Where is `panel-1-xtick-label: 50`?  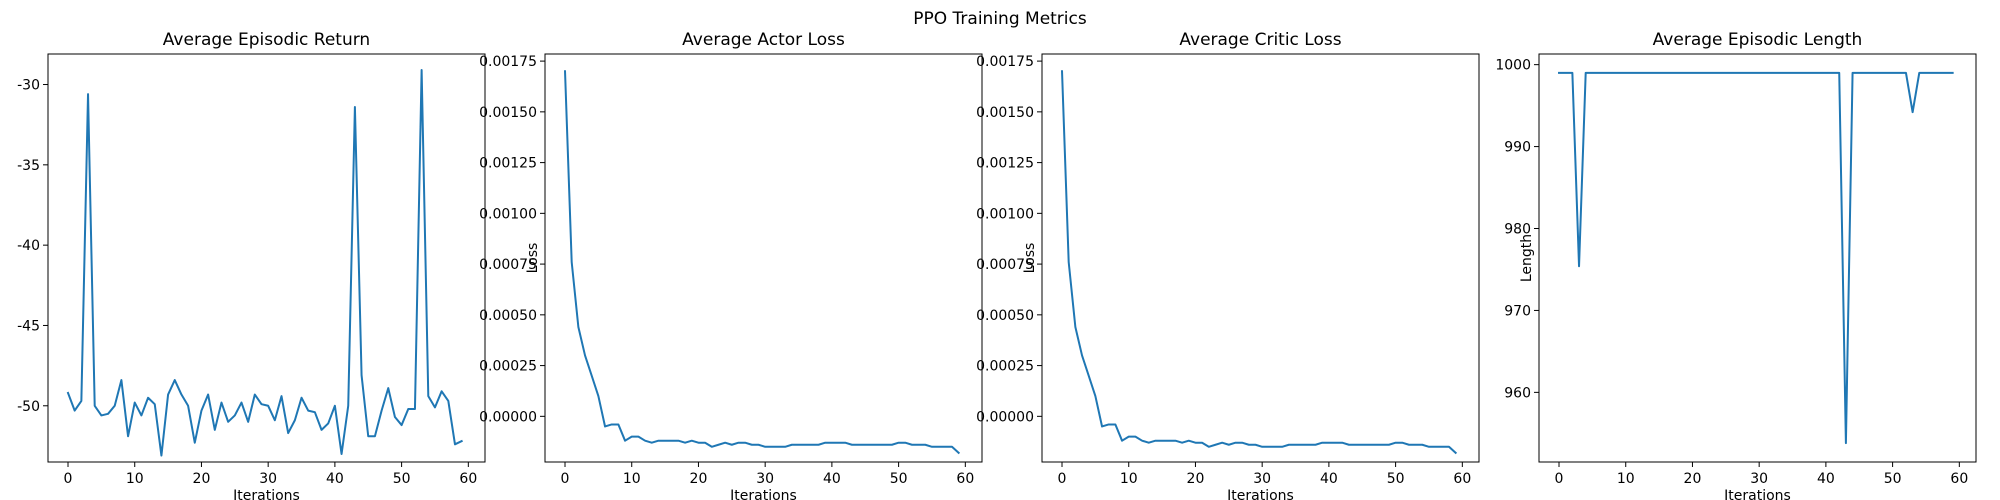 panel-1-xtick-label: 50 is located at coordinates (402, 479).